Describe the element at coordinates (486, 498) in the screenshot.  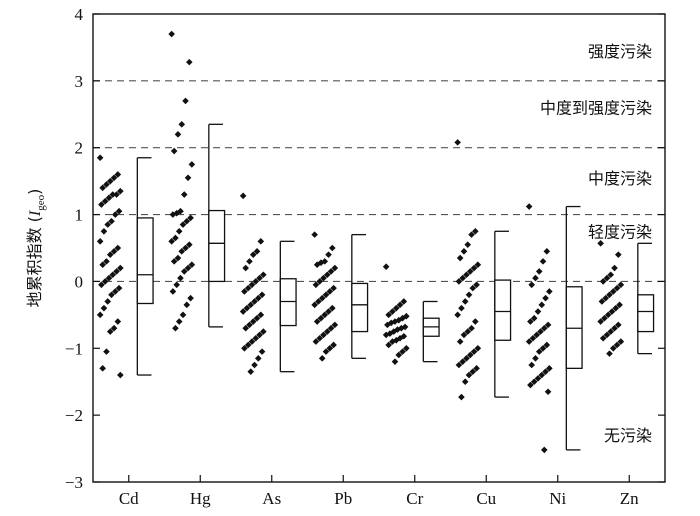
I see `x-tick-label: Cu` at that location.